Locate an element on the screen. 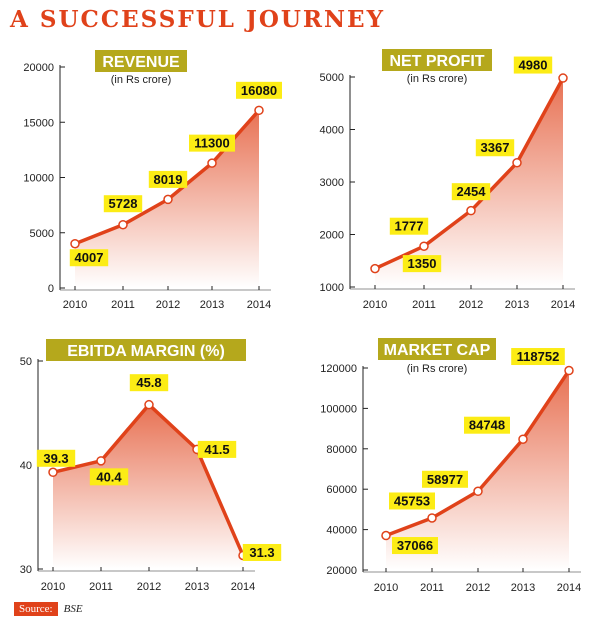  y-tick-label: 10000 is located at coordinates (38, 179).